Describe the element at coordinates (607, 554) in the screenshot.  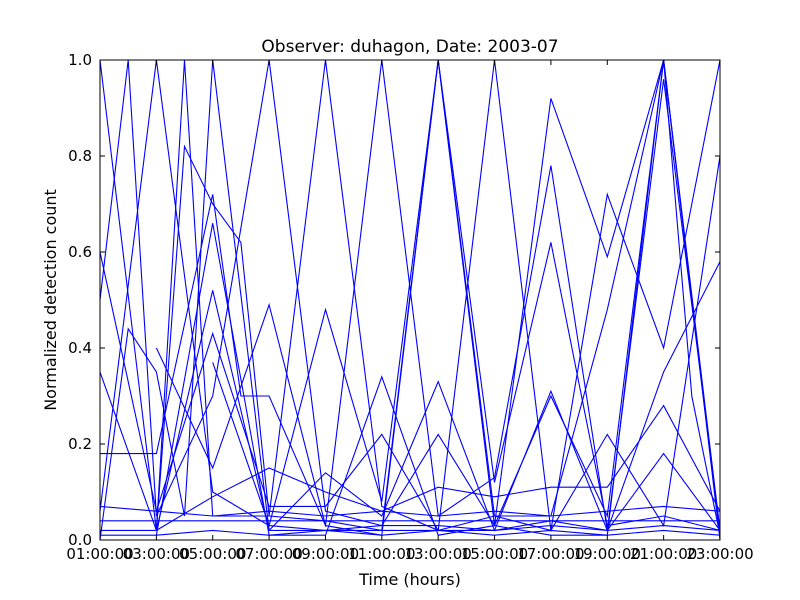
I see `x-tick-label: 19:00:00` at that location.